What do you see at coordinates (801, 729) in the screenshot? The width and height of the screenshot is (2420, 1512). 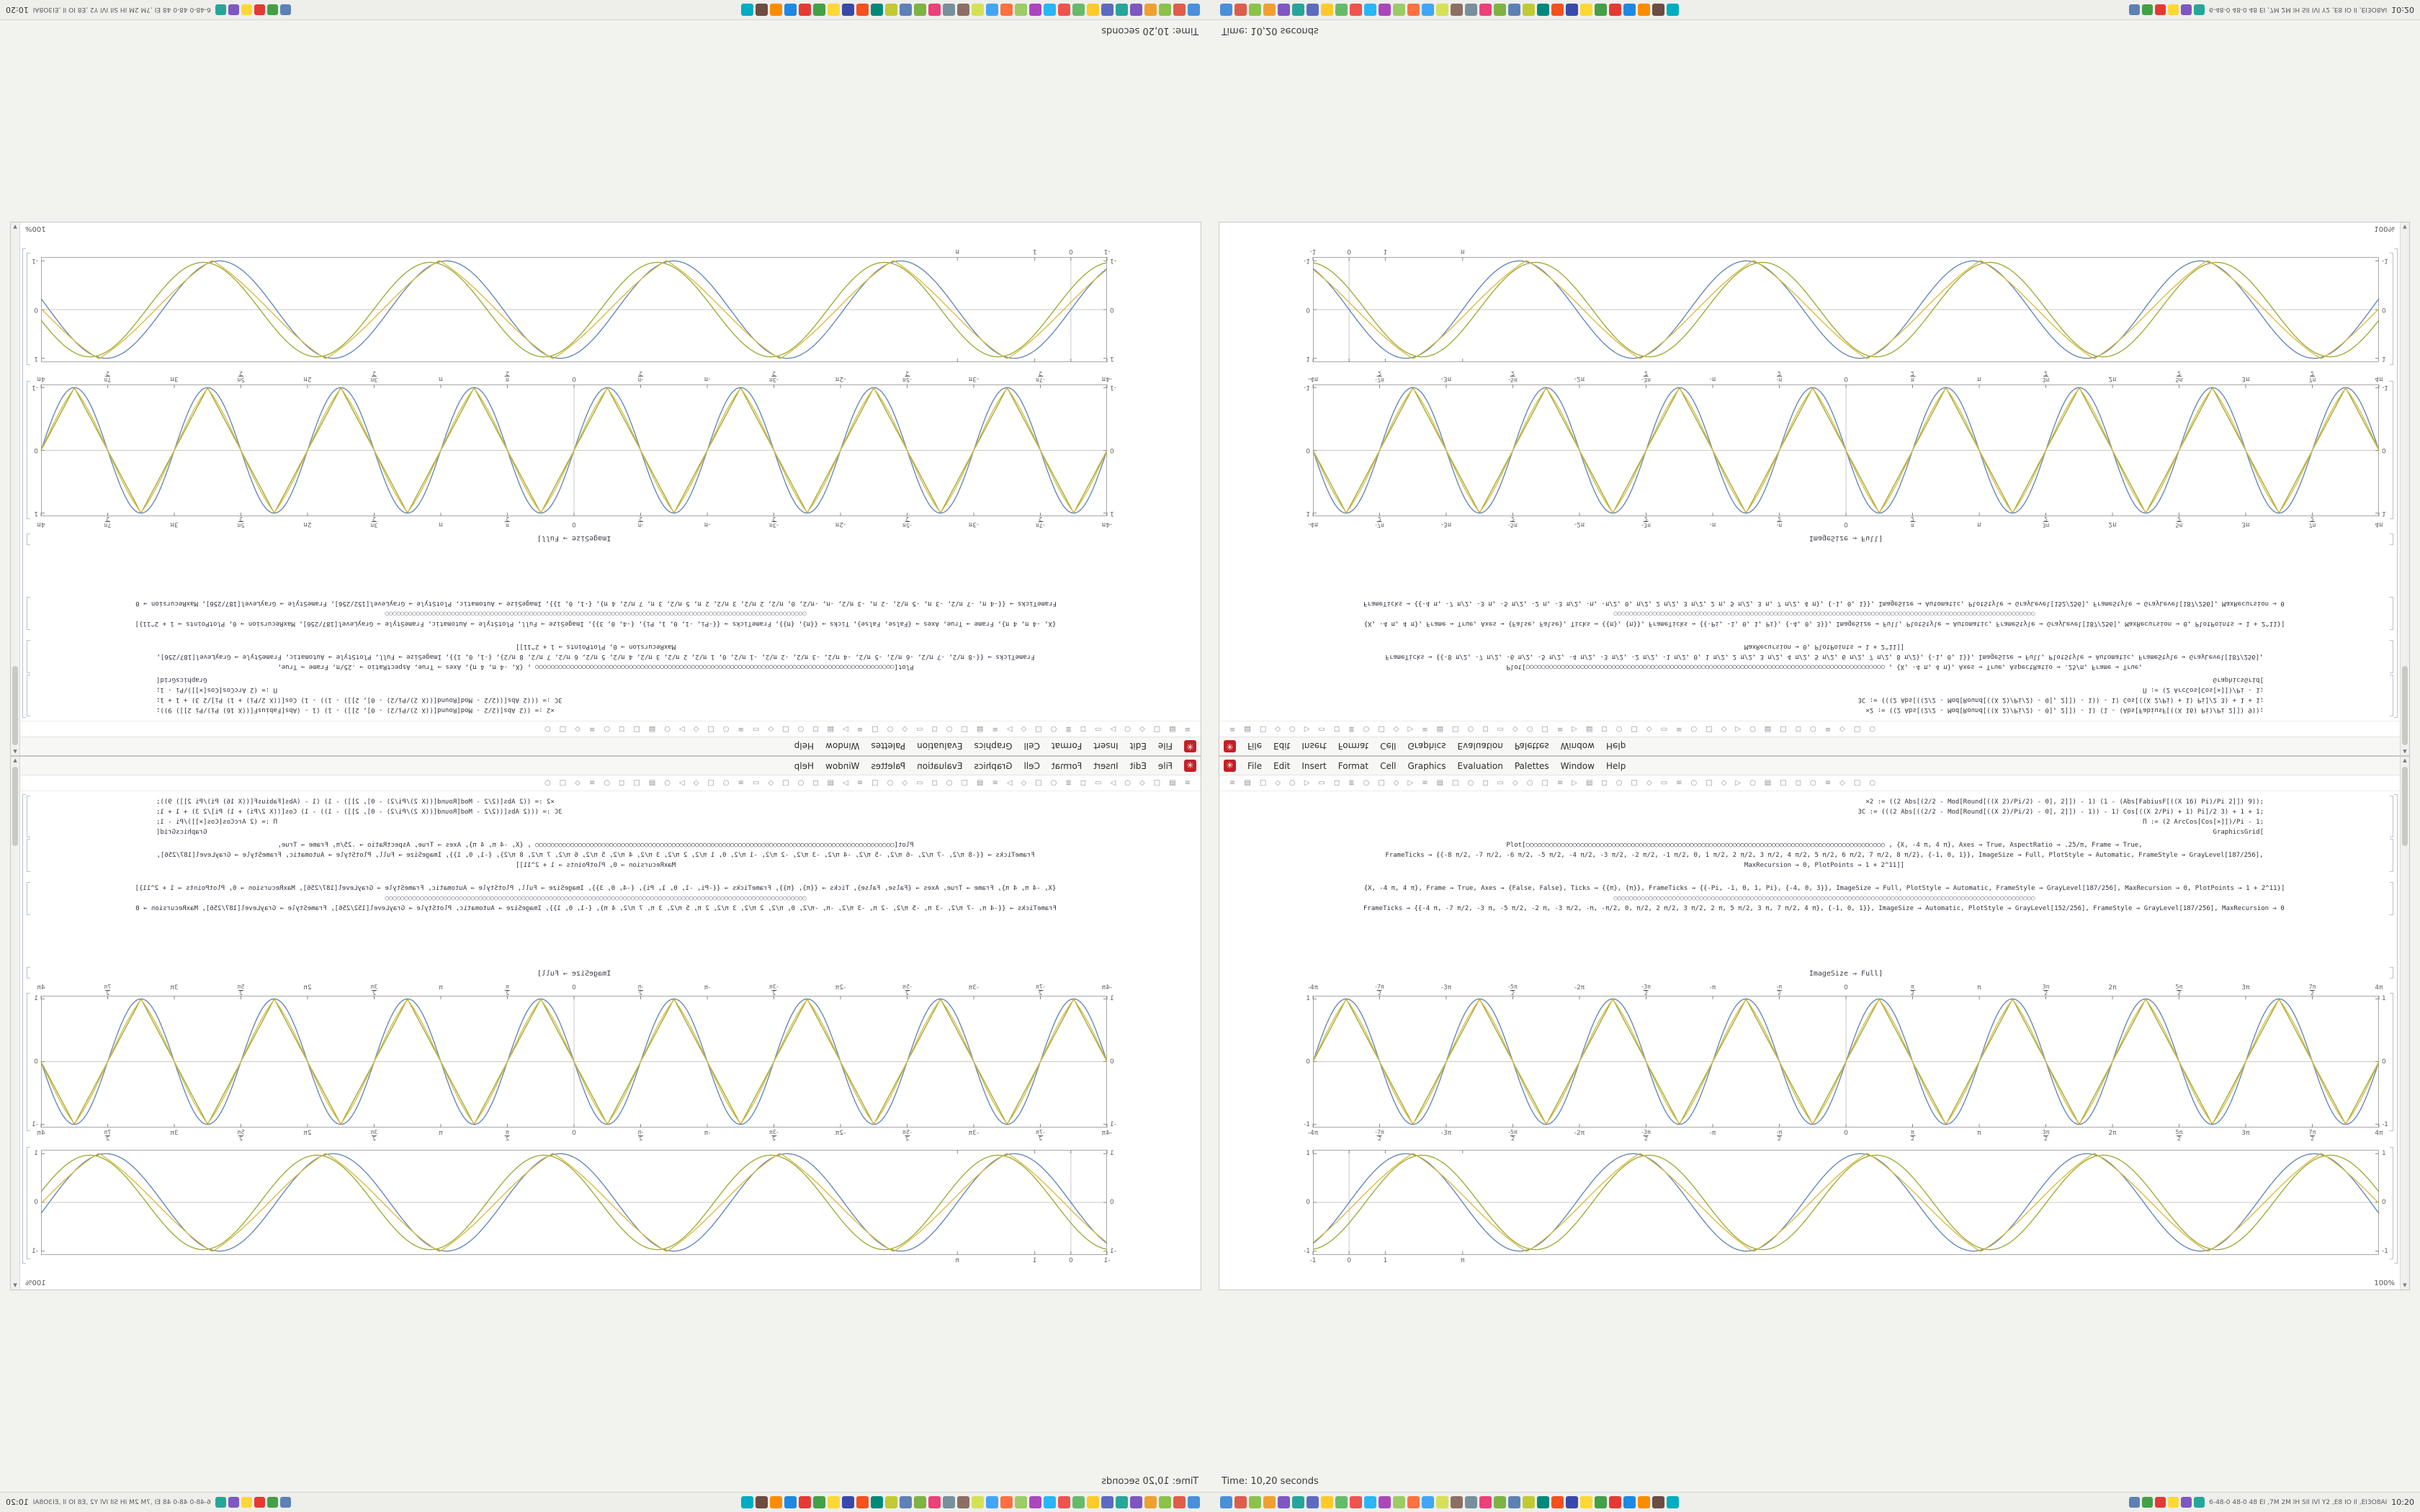 I see `toolbar-button-icon-26: ○` at bounding box center [801, 729].